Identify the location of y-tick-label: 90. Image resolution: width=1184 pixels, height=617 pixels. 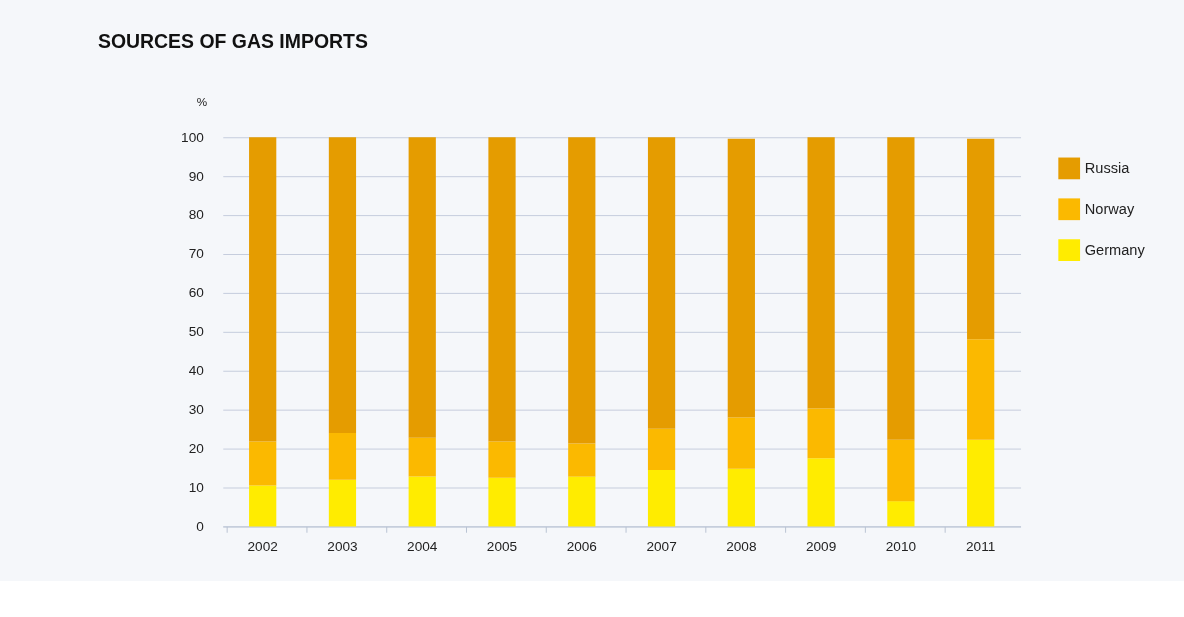
(196, 176).